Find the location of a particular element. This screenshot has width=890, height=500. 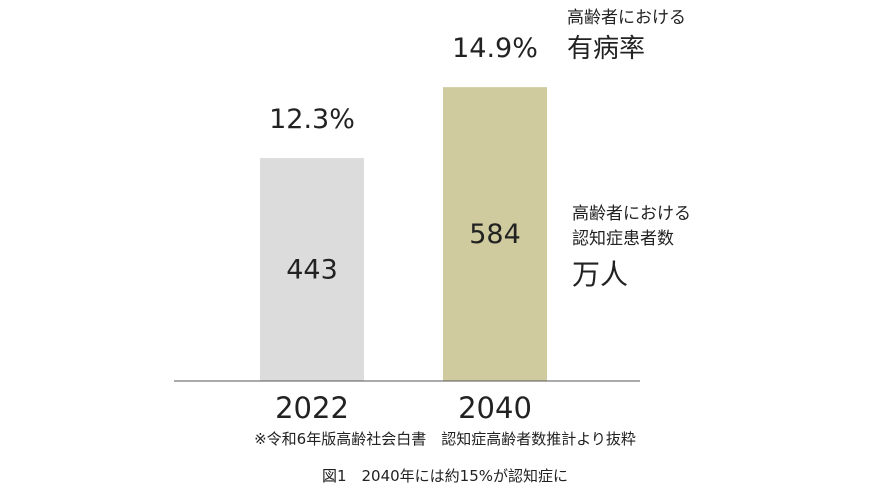

x-tick-label: 2022 is located at coordinates (312, 408).